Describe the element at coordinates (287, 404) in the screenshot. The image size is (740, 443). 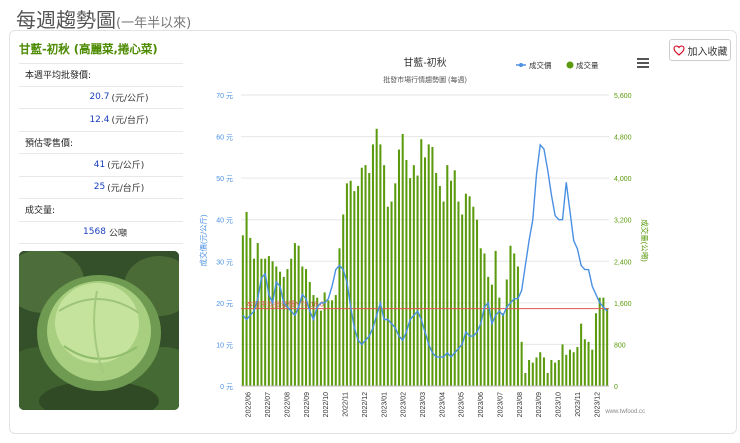
I see `x-tick-label: 2022/08` at that location.